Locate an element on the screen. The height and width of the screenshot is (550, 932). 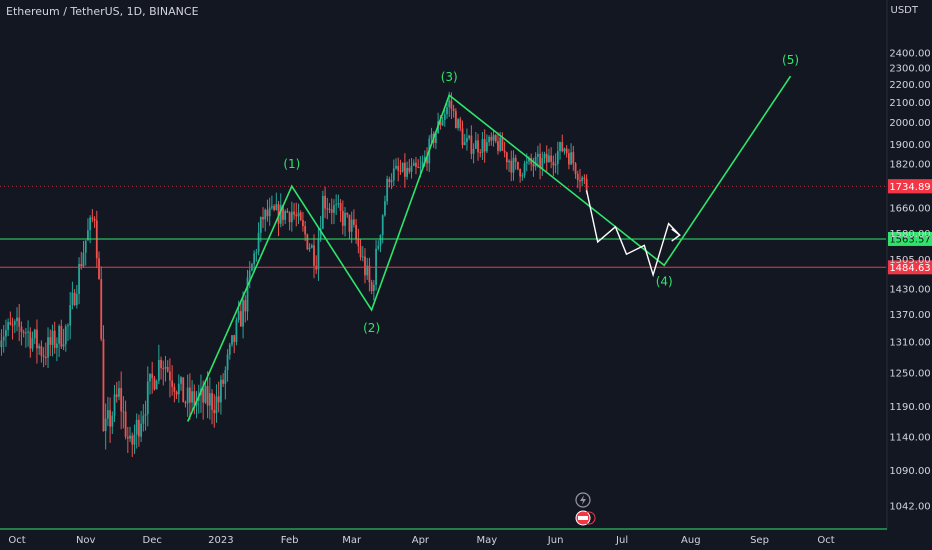
x-tick-label: Feb is located at coordinates (290, 540).